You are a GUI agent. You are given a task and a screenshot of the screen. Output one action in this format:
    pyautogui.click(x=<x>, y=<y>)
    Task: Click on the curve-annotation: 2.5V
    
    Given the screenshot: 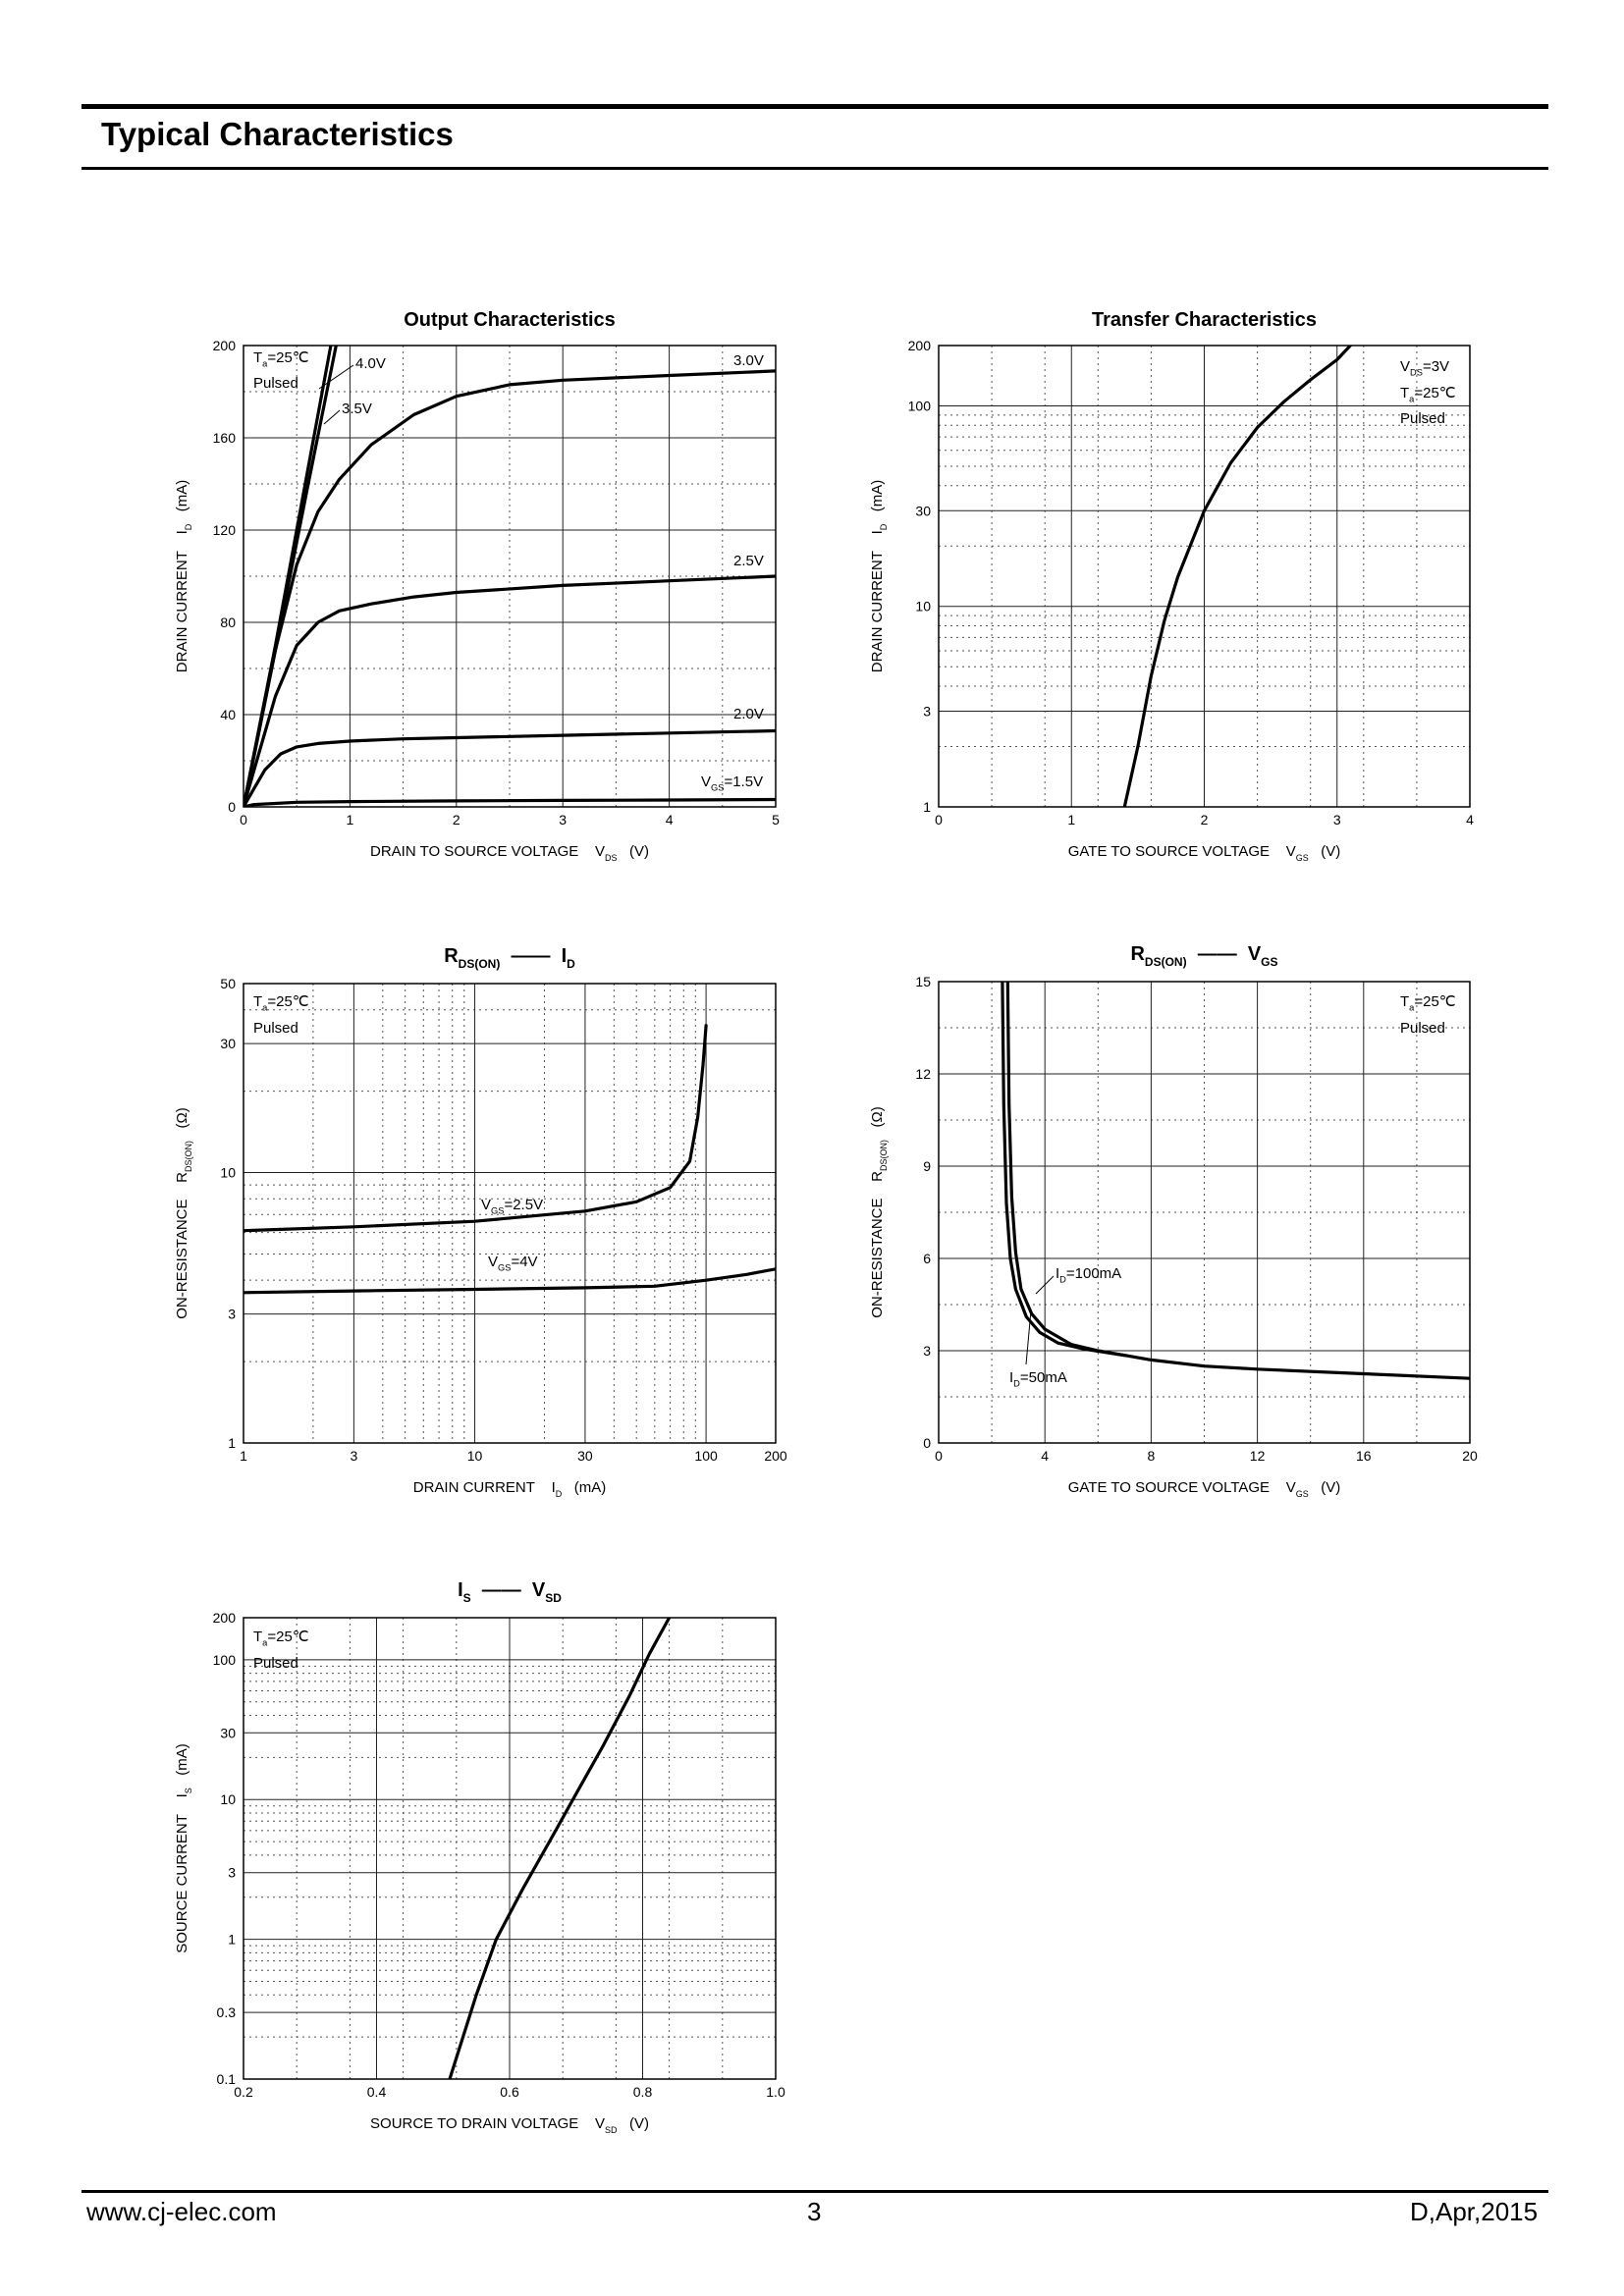 What is the action you would take?
    pyautogui.click(x=748, y=561)
    